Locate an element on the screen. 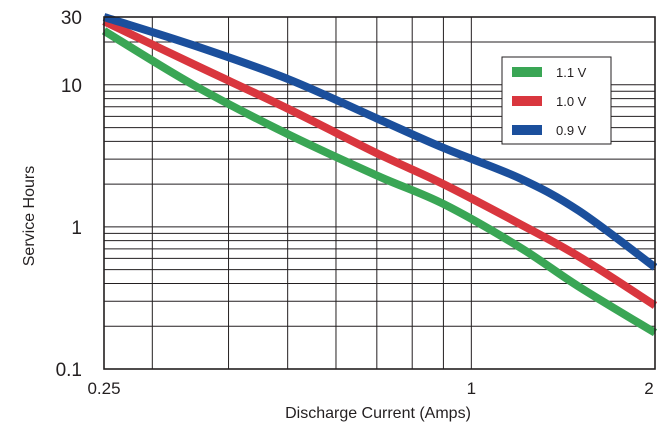 The width and height of the screenshot is (657, 431). legend: 1.1 V 1.0 V 0.9 V is located at coordinates (556, 100).